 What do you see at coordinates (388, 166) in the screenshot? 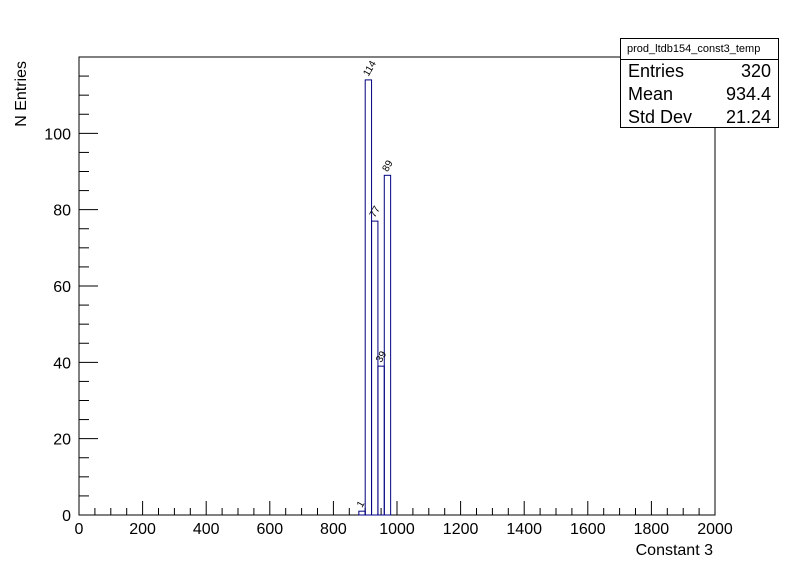
I see `bin-value-label: 89` at bounding box center [388, 166].